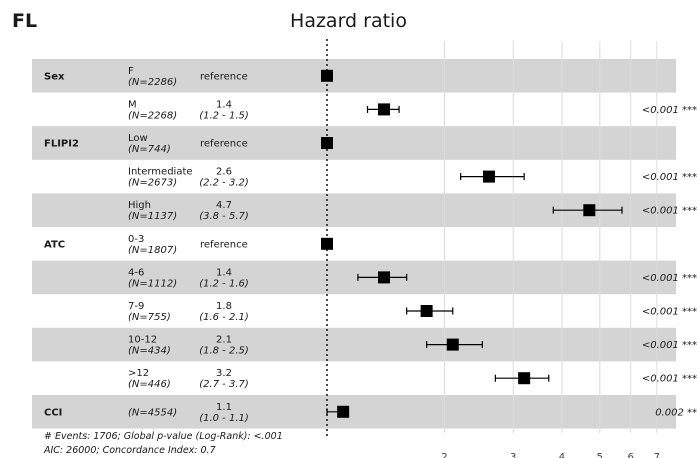  What do you see at coordinates (562, 455) in the screenshot?
I see `x-tick-label: 4` at bounding box center [562, 455].